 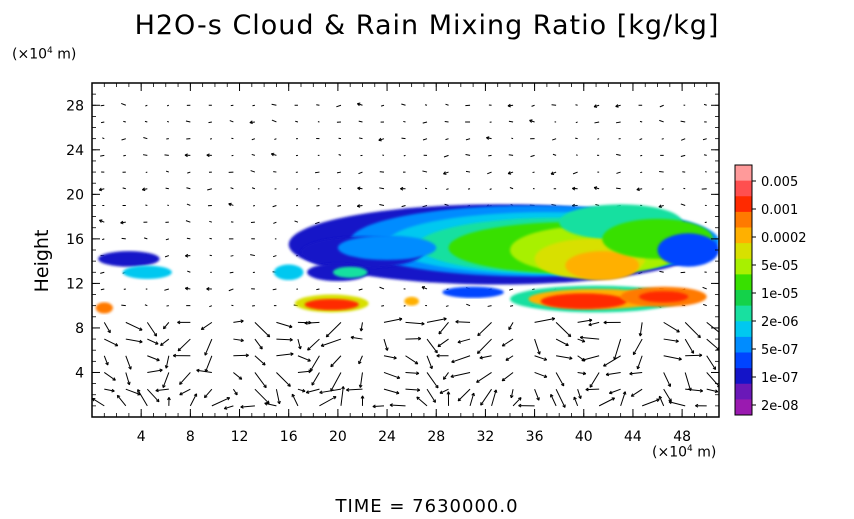 What do you see at coordinates (780, 322) in the screenshot?
I see `colorbar-label: 2e-06` at bounding box center [780, 322].